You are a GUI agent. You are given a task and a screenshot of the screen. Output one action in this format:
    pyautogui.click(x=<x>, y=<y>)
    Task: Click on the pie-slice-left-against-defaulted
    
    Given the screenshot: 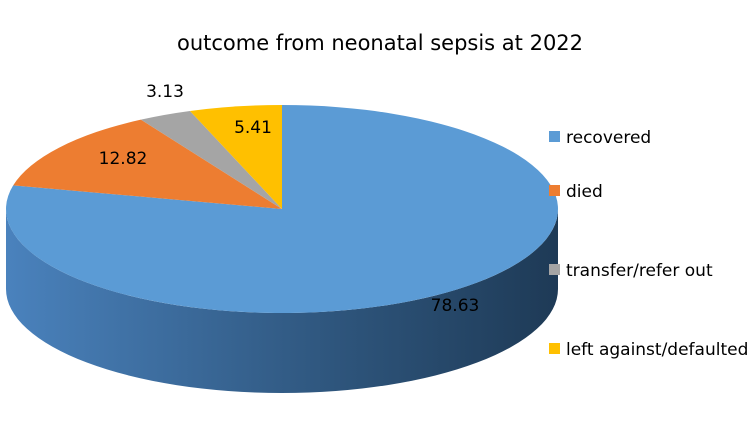 What is the action you would take?
    pyautogui.click(x=235, y=157)
    